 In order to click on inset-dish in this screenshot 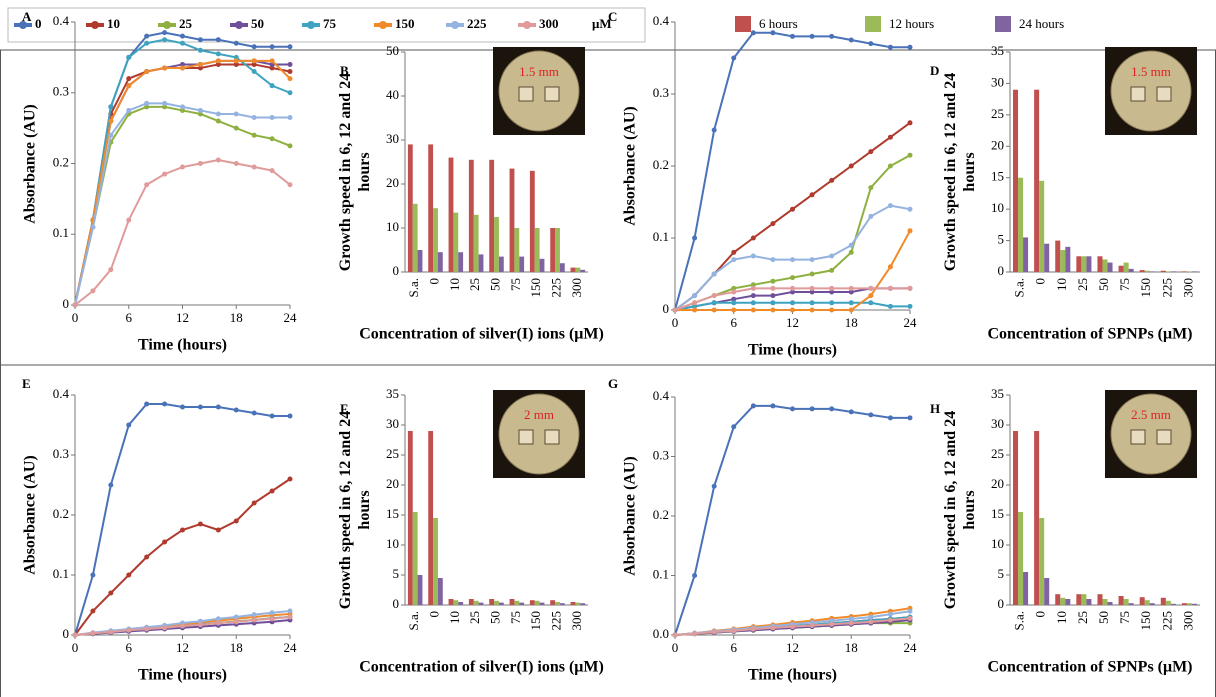, I will do `click(539, 434)`.